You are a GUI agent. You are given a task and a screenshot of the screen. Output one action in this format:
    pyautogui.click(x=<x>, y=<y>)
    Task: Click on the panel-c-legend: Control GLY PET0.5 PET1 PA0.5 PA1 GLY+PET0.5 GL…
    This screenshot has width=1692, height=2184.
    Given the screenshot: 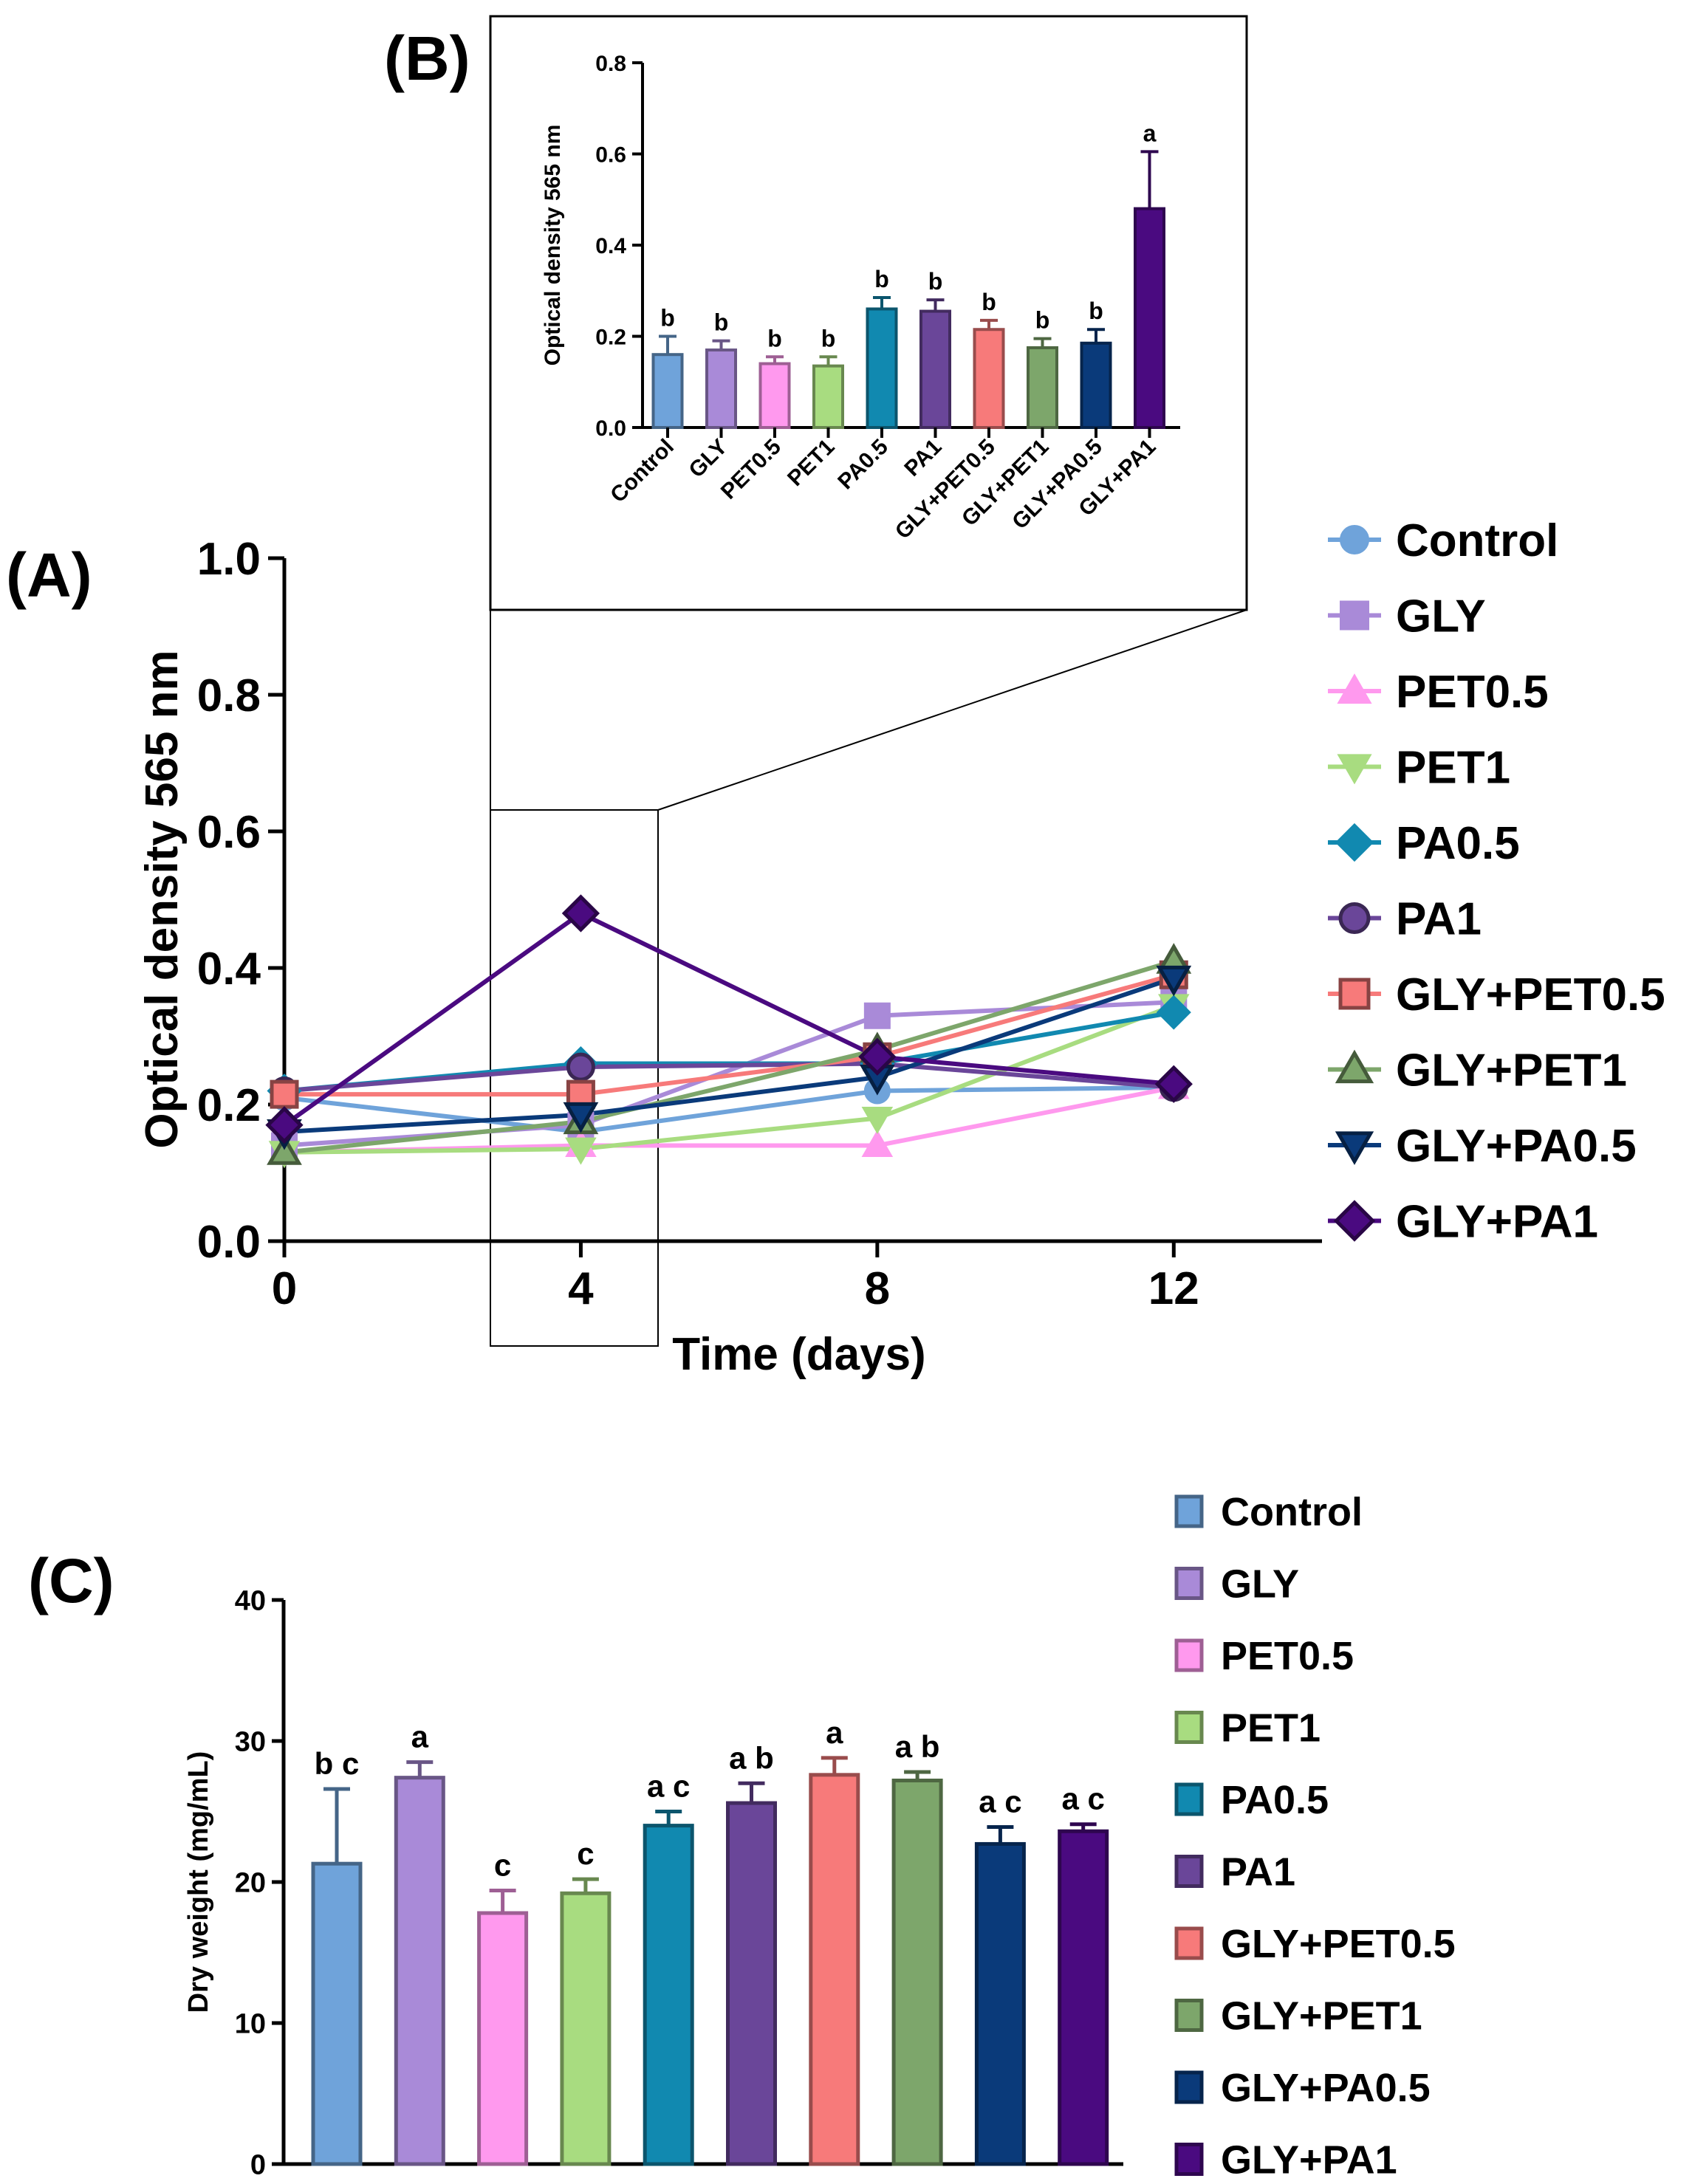 What is the action you would take?
    pyautogui.click(x=1315, y=1836)
    